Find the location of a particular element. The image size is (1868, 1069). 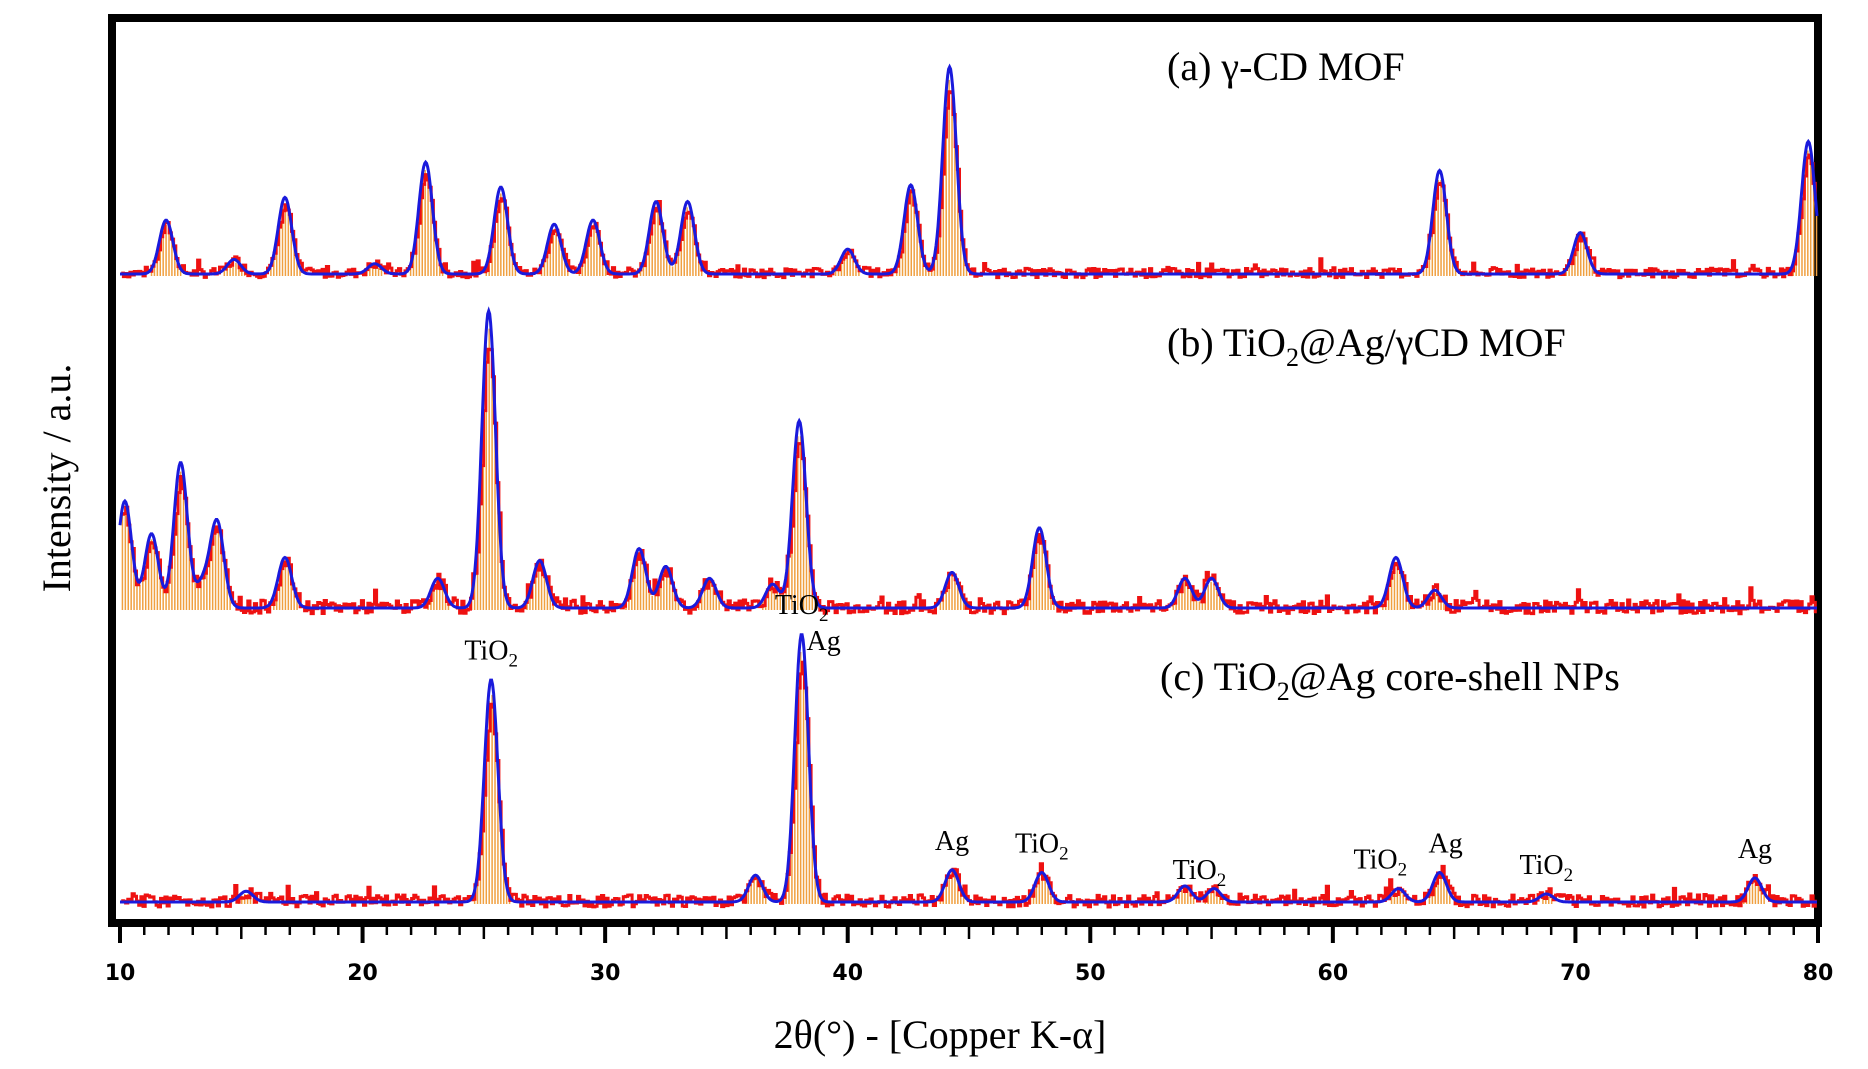

panel-title: (c) TiO2@Ag core-shell NPs is located at coordinates (1390, 680).